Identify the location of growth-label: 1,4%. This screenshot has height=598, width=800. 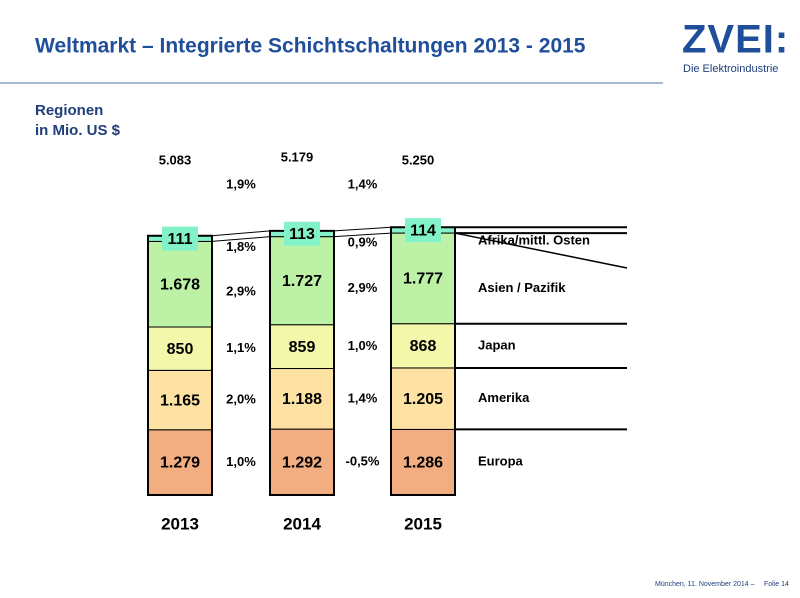
(363, 397).